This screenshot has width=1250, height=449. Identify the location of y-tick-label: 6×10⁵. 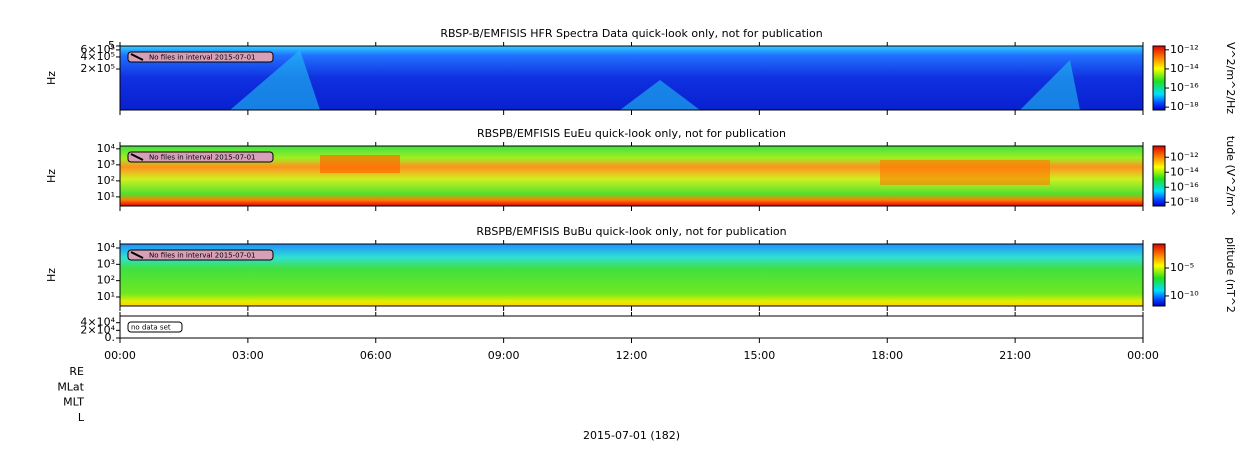
(97, 49).